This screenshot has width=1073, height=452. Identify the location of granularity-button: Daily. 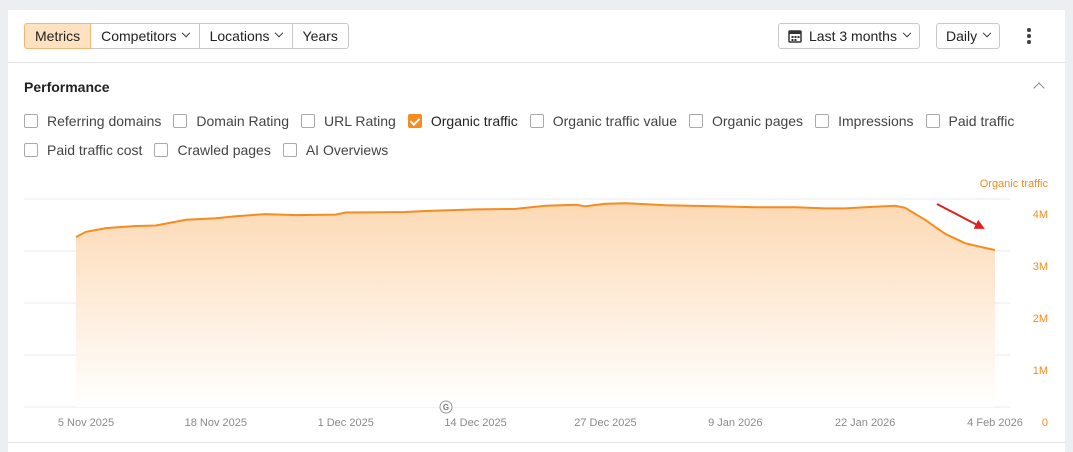
(968, 36).